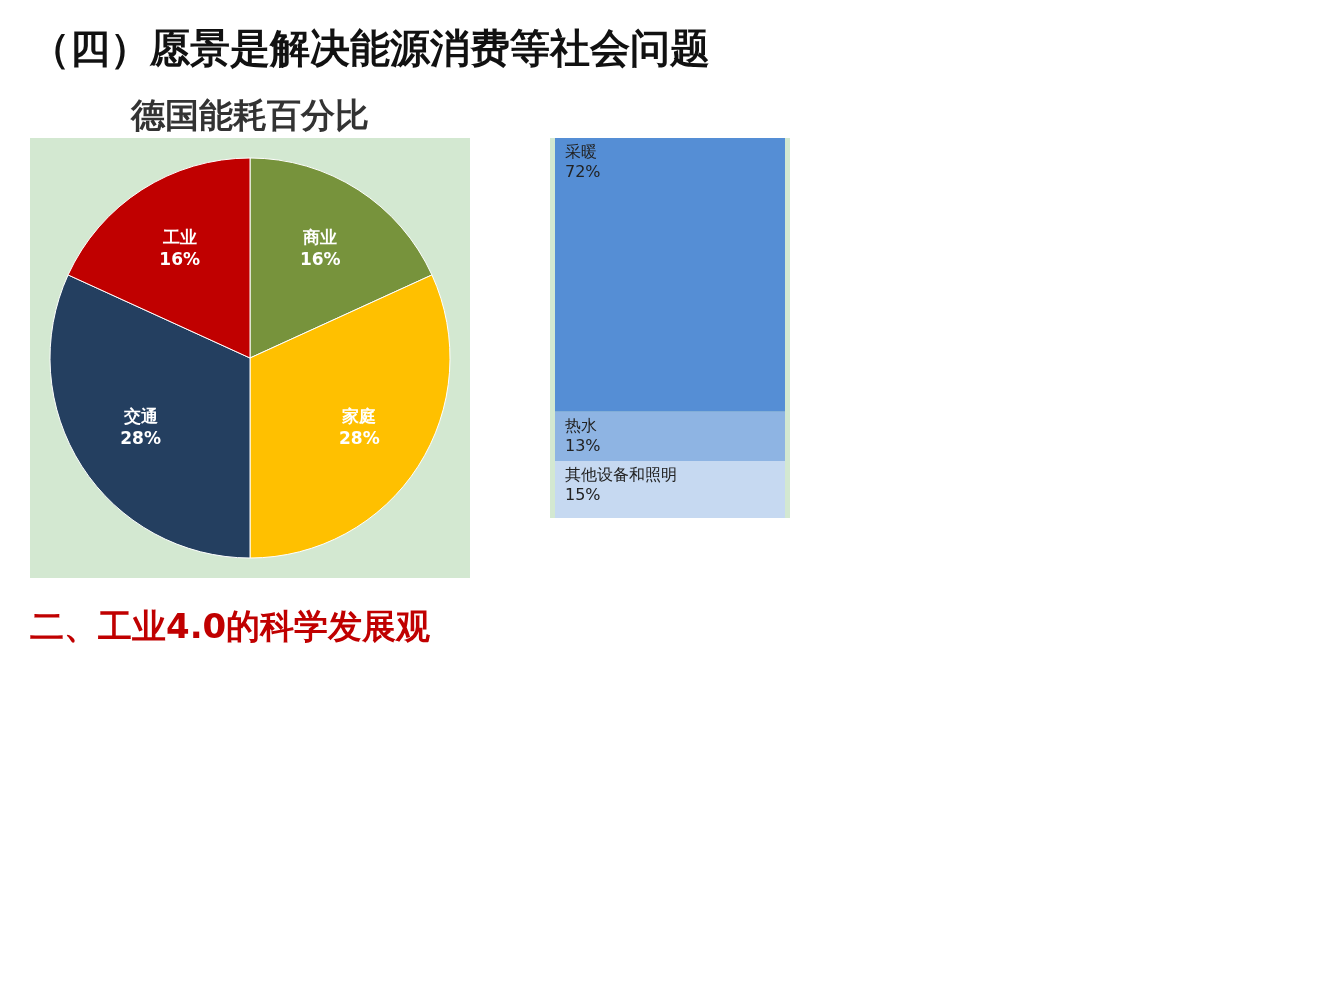 This screenshot has height=990, width=1320. Describe the element at coordinates (359, 416) in the screenshot. I see `slice-label: 家庭` at that location.